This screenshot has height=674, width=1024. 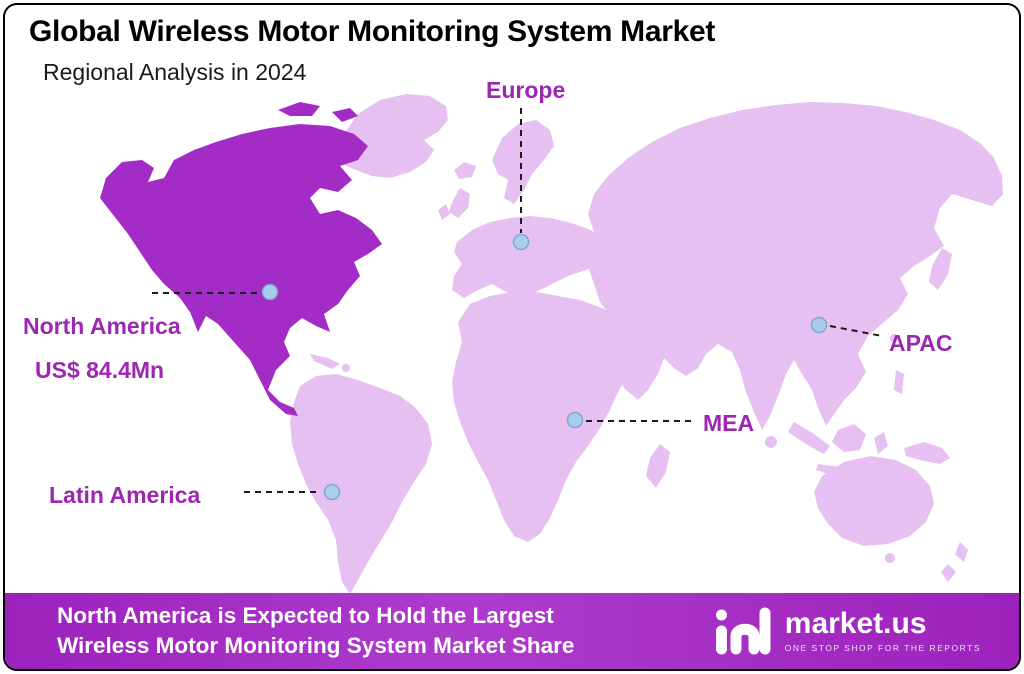 I want to click on north-america-market-value: US$ 84.4Mn, so click(x=100, y=370).